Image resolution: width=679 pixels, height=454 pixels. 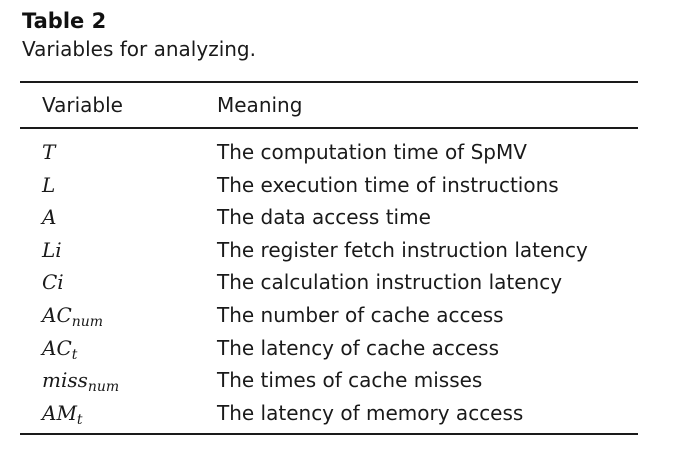 What do you see at coordinates (60, 349) in the screenshot?
I see `variable-cell: ACt` at bounding box center [60, 349].